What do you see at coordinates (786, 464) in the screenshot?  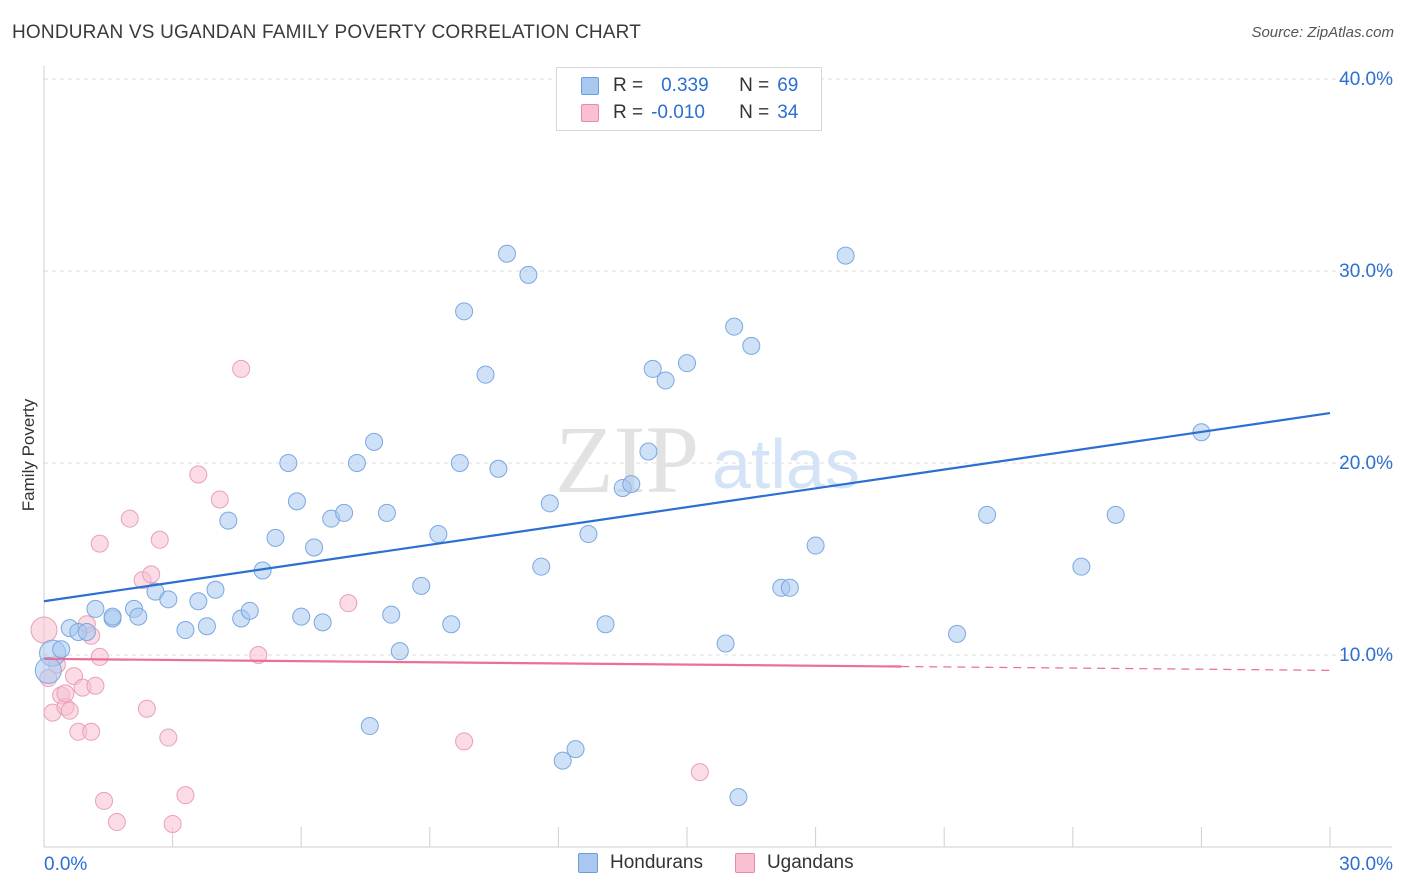 I see `watermark-atlas: atlas` at bounding box center [786, 464].